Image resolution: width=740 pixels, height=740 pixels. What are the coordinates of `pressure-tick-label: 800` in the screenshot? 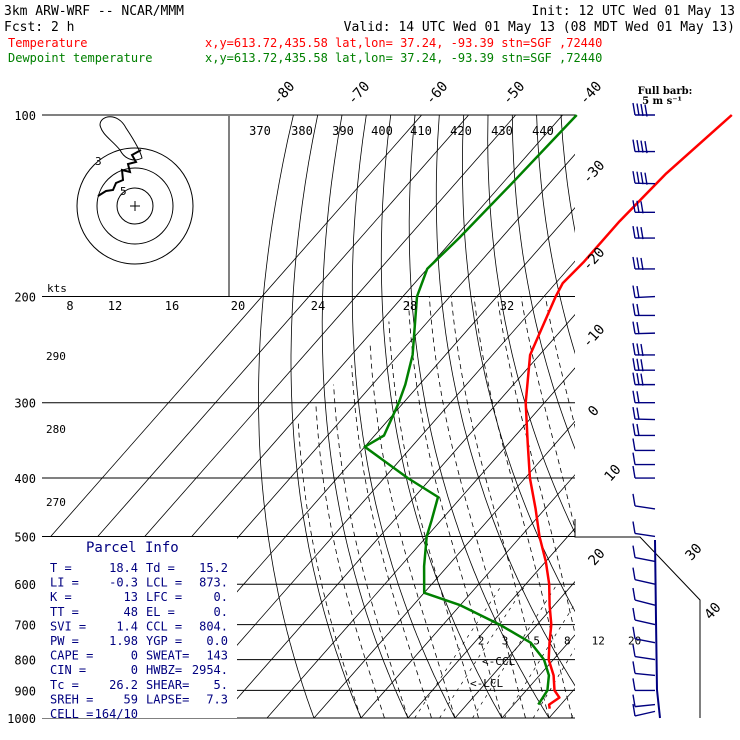 It's located at (25, 661).